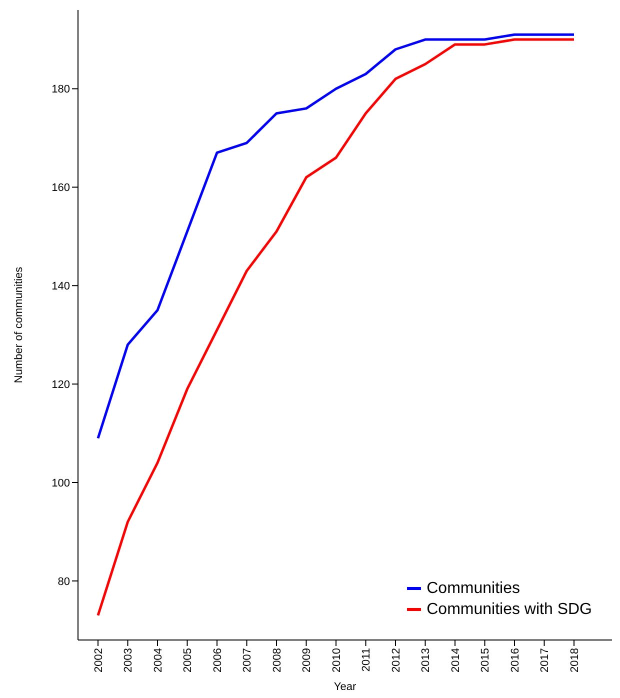 The image size is (620, 698). I want to click on y-axis-title: Number of communities, so click(18, 325).